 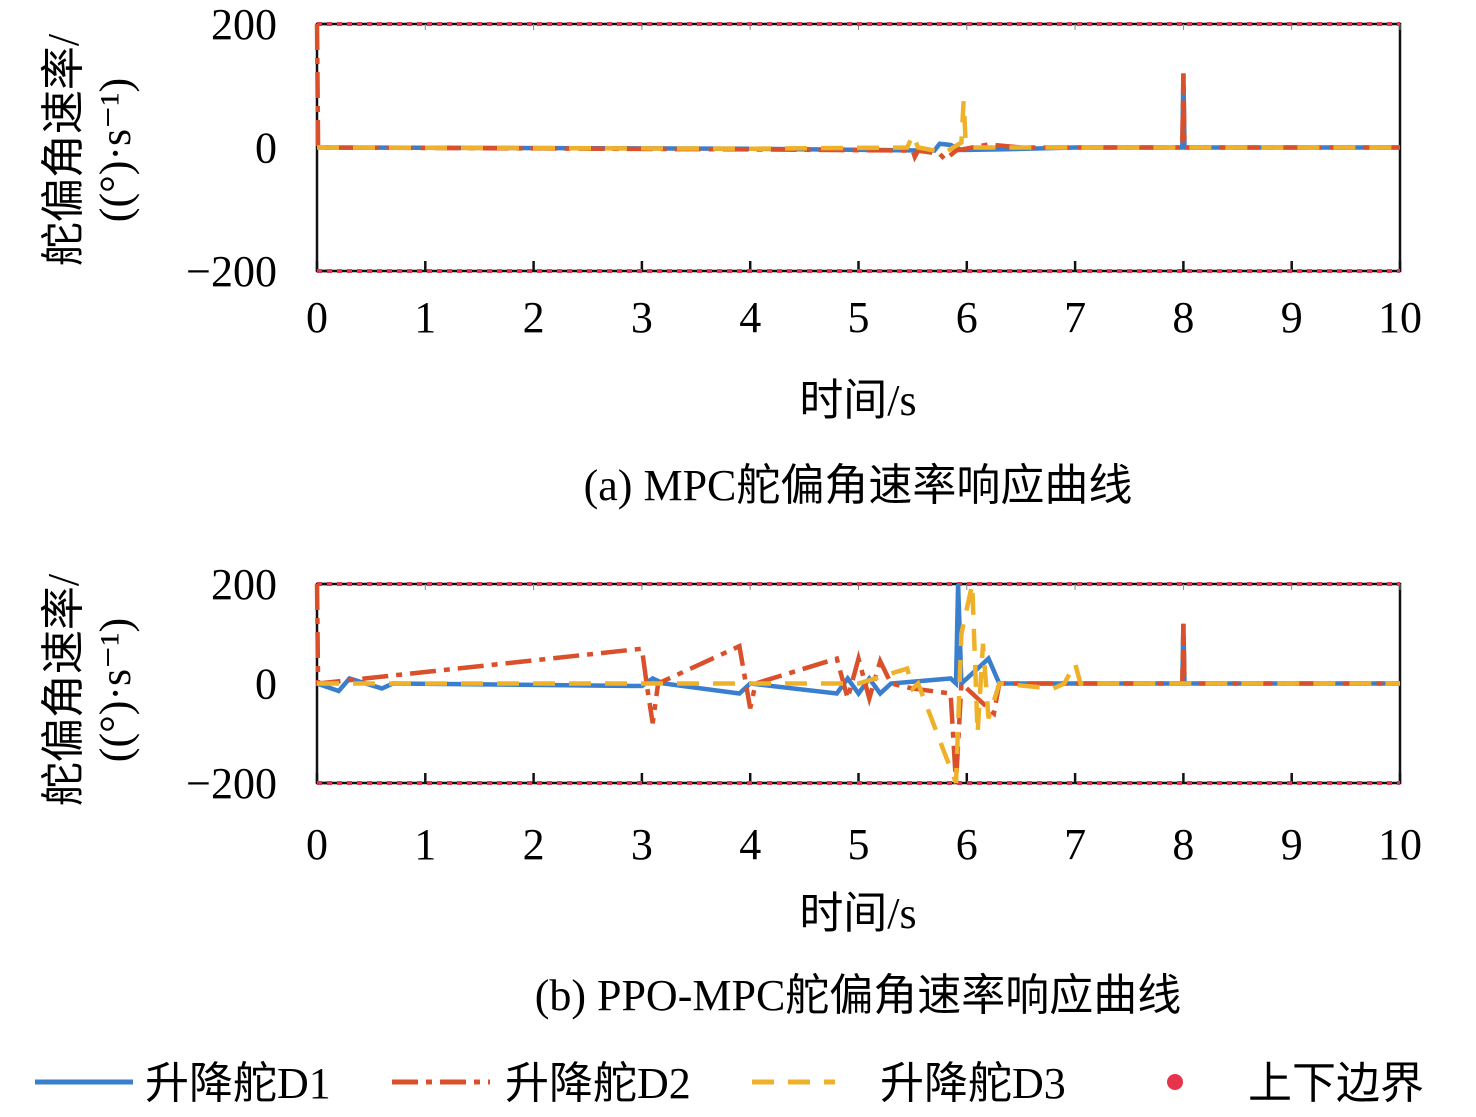 What do you see at coordinates (729, 1083) in the screenshot?
I see `legend: 升降舵D1 升降舵D2 升降舵D3 上下边界` at bounding box center [729, 1083].